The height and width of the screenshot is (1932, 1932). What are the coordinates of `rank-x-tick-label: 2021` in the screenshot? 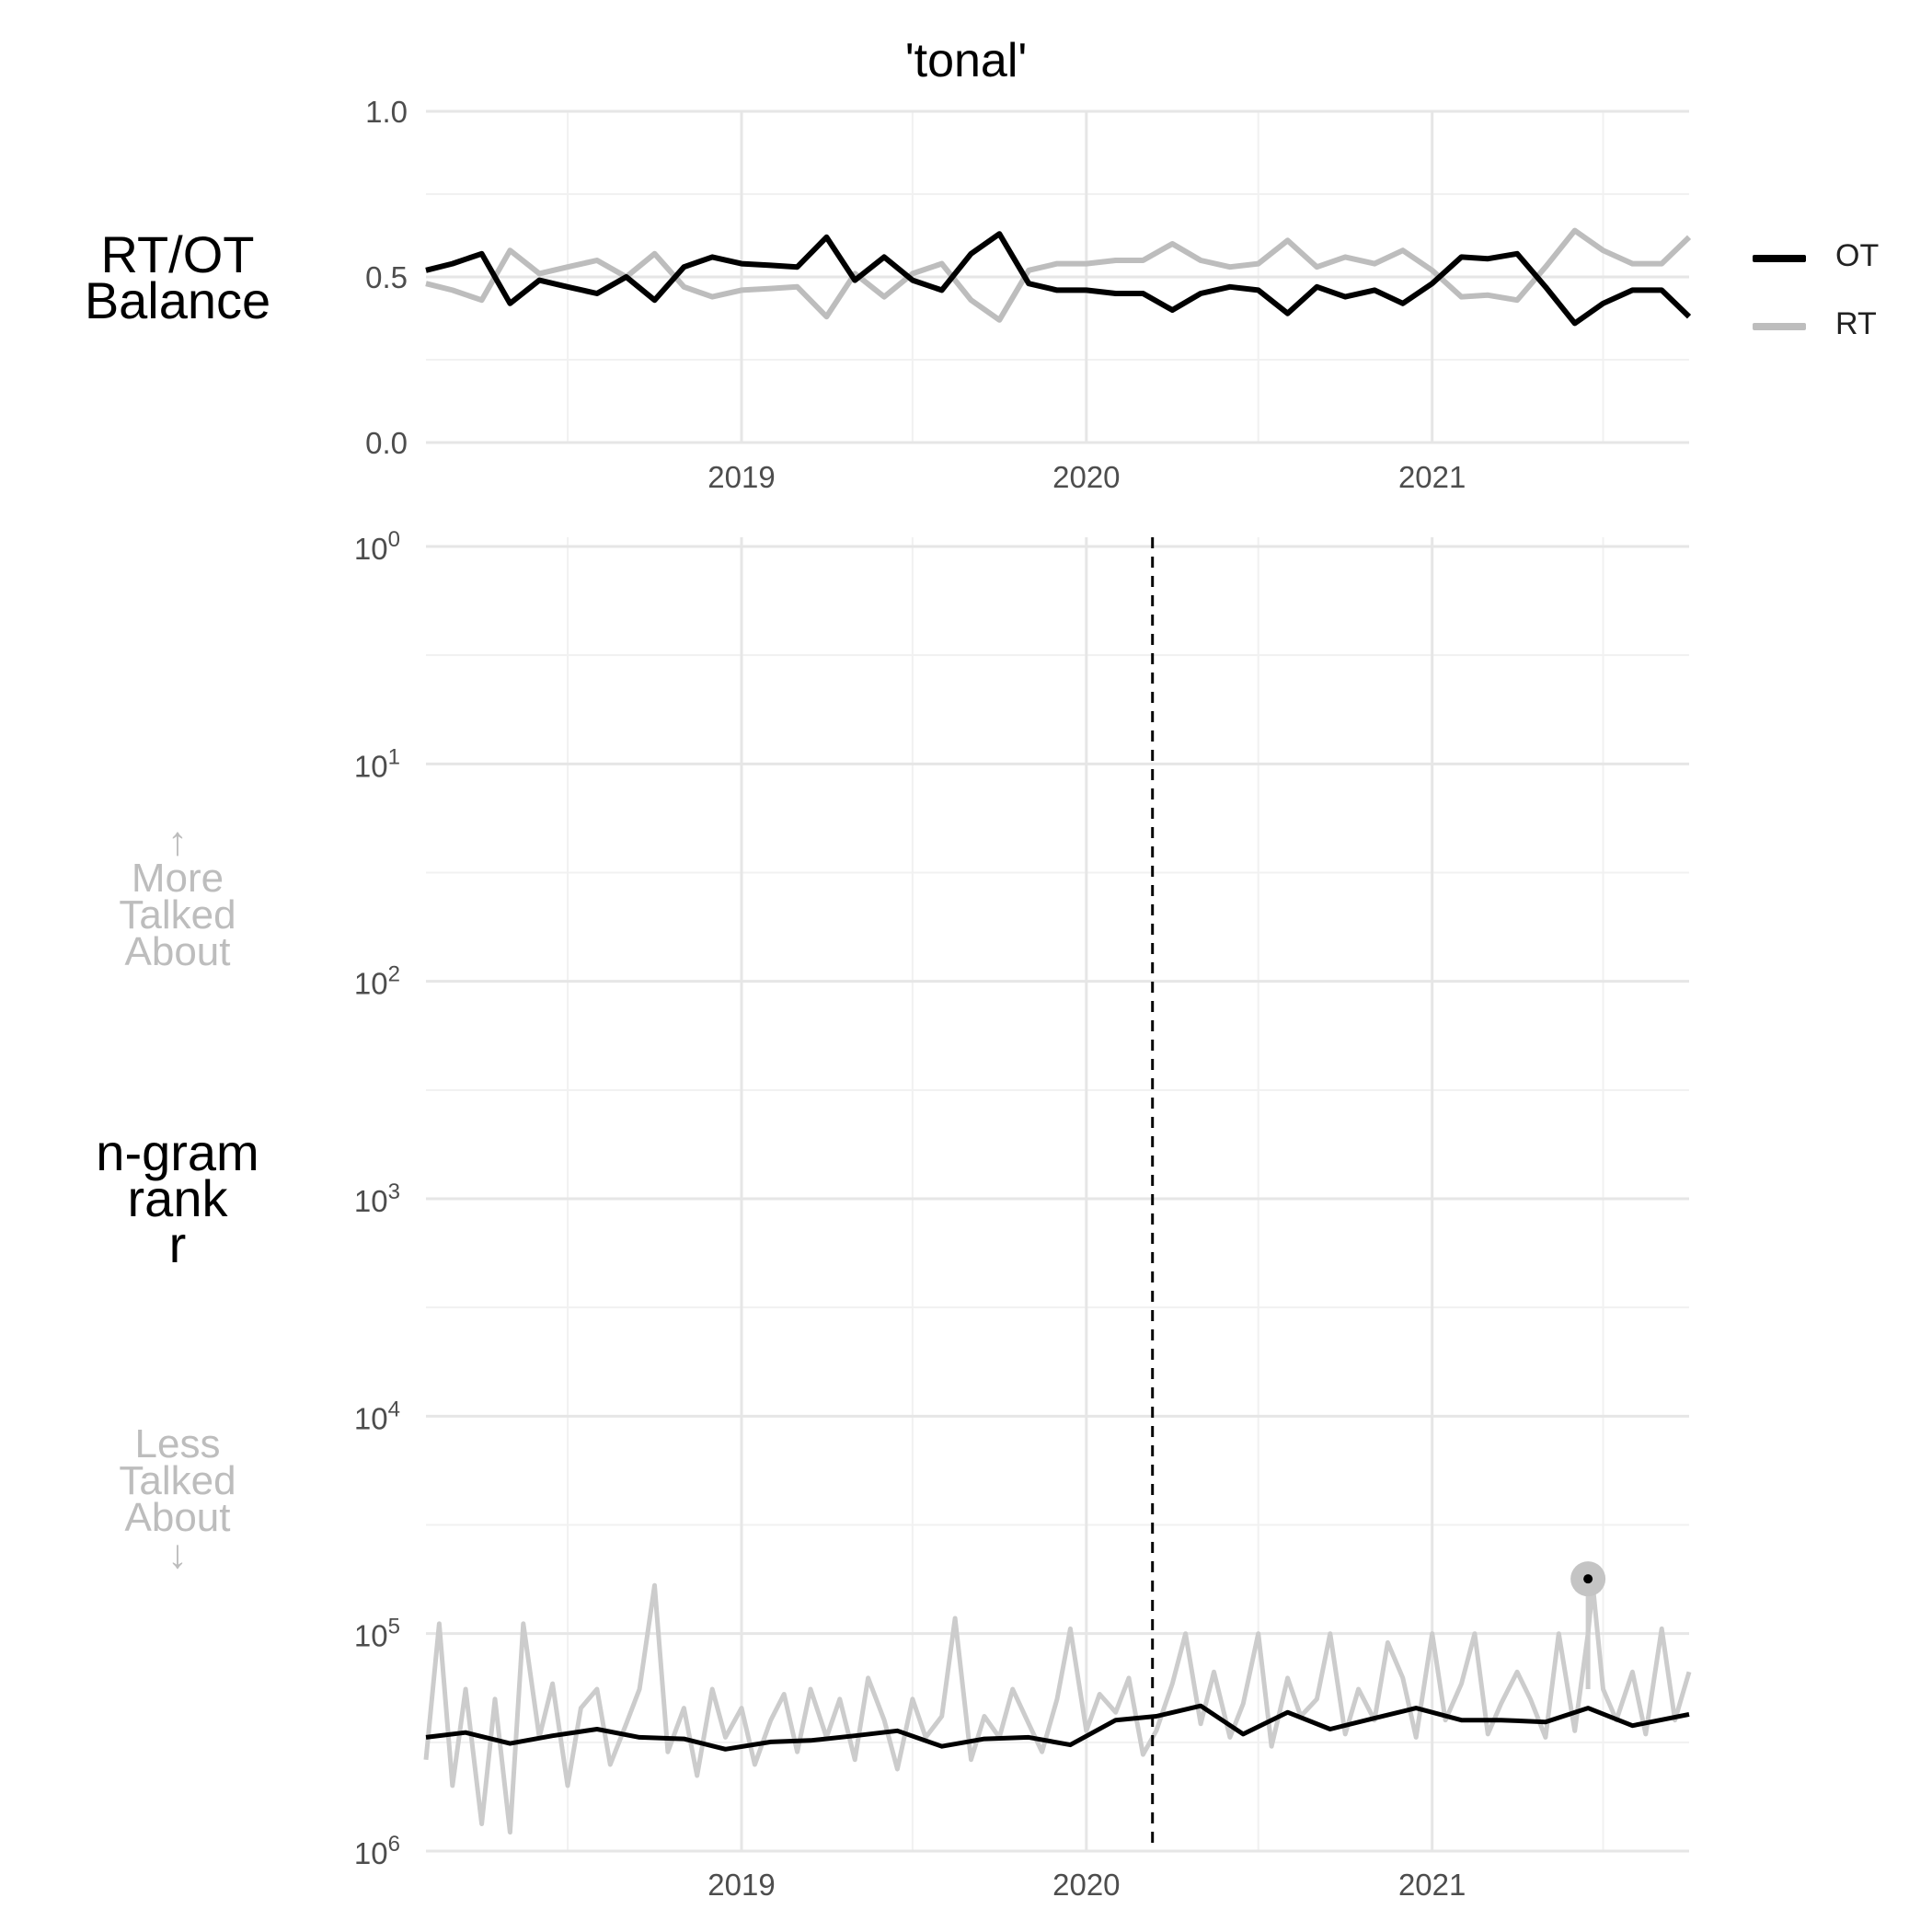 It's located at (1432, 1885).